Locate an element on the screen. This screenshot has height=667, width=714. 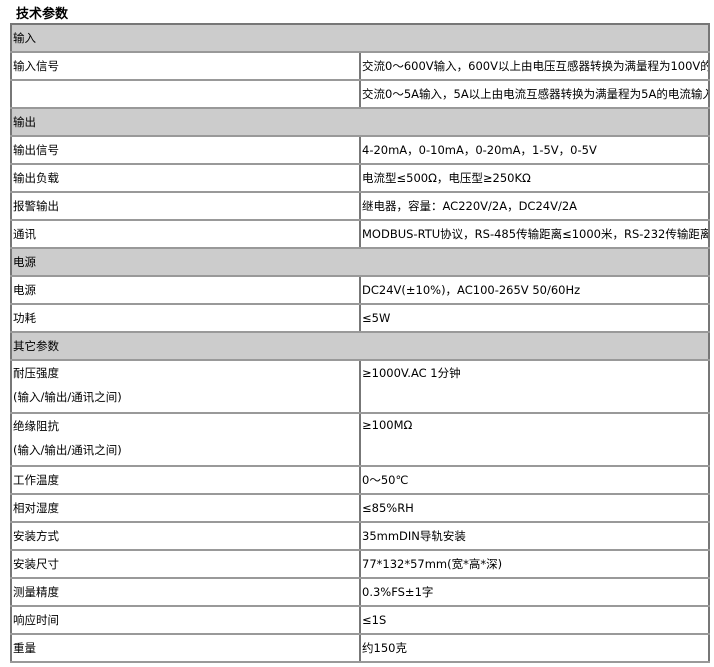
table-row: 报警输出 继电器，容量：AC220V/2A，DC24V/2A is located at coordinates (360, 206).